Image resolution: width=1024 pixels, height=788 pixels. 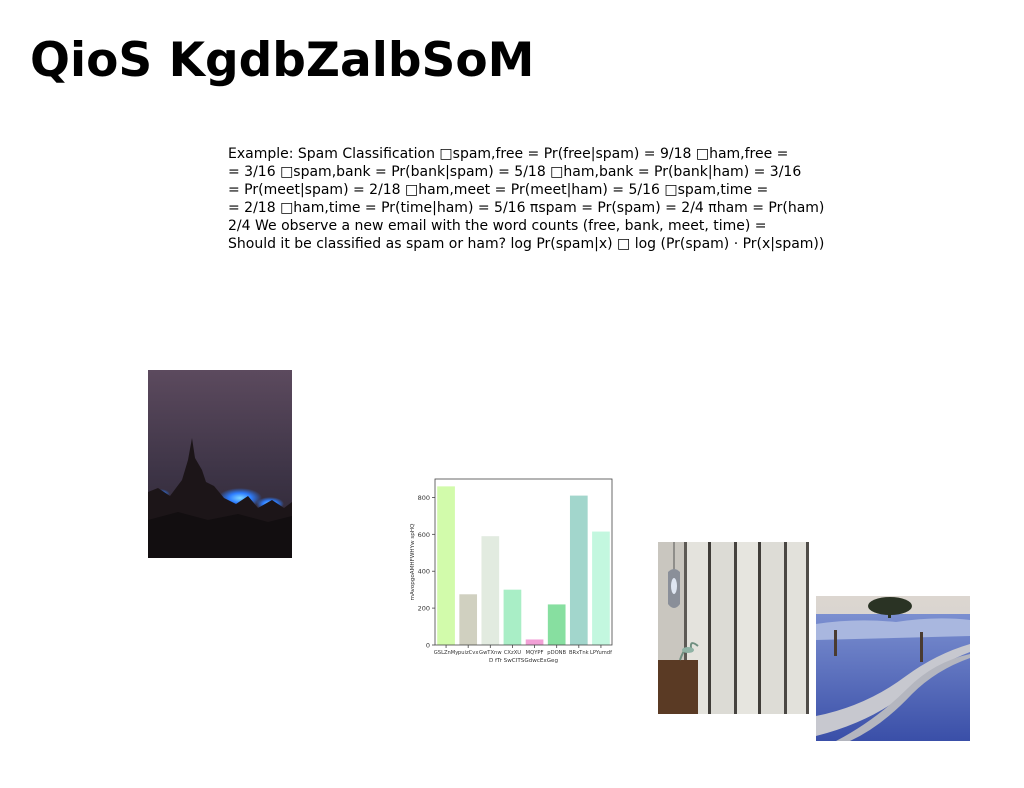 What do you see at coordinates (893, 668) in the screenshot?
I see `road-photo` at bounding box center [893, 668].